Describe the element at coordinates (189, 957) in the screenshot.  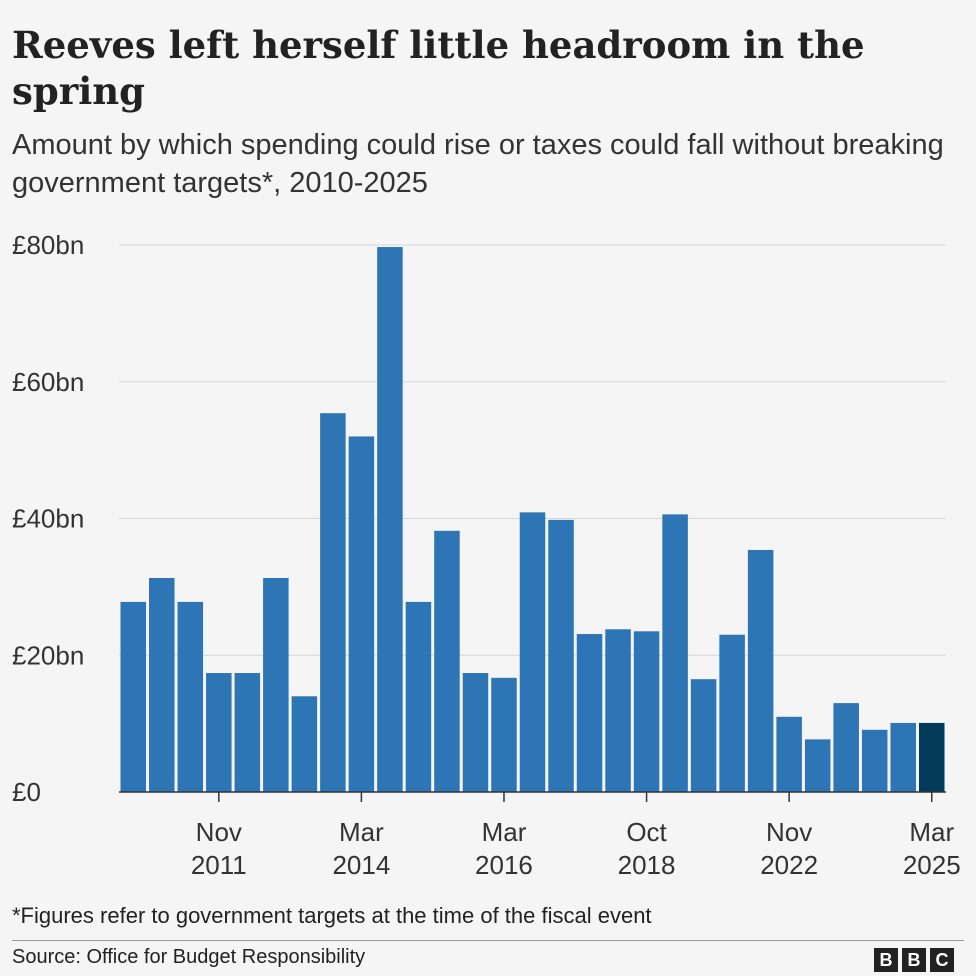
I see `source-text: Source: Office for Budget Responsibility` at that location.